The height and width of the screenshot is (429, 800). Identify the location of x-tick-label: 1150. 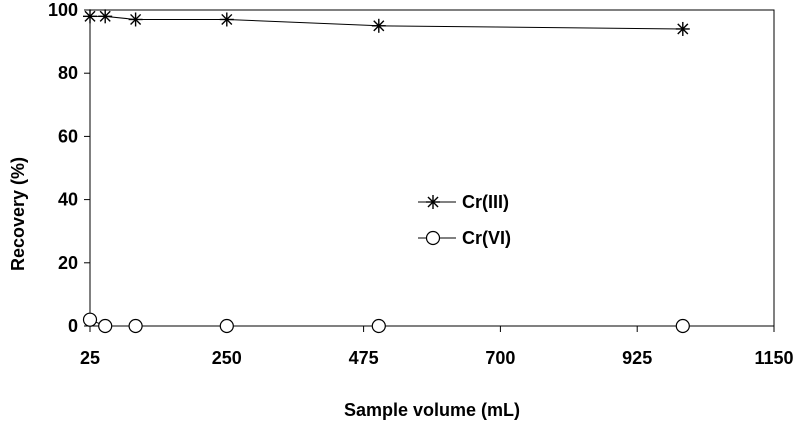
(773, 358).